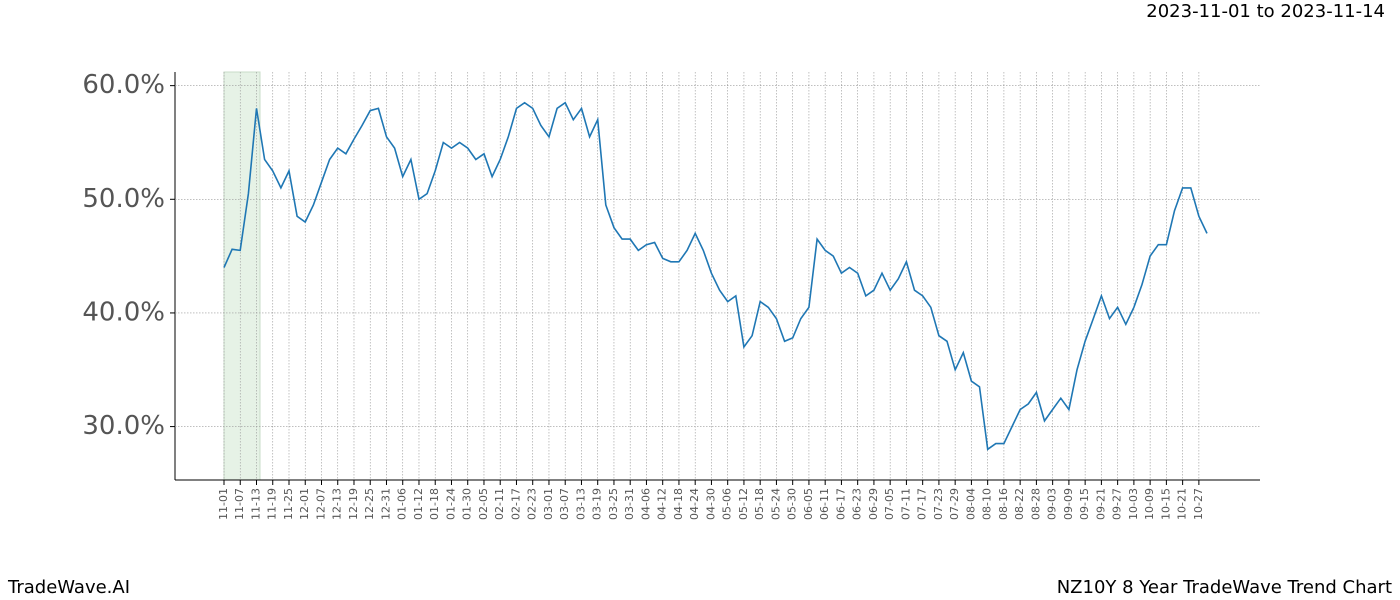  What do you see at coordinates (1224, 587) in the screenshot?
I see `chart-title: NZ10Y 8 Year TradeWave Trend Chart` at bounding box center [1224, 587].